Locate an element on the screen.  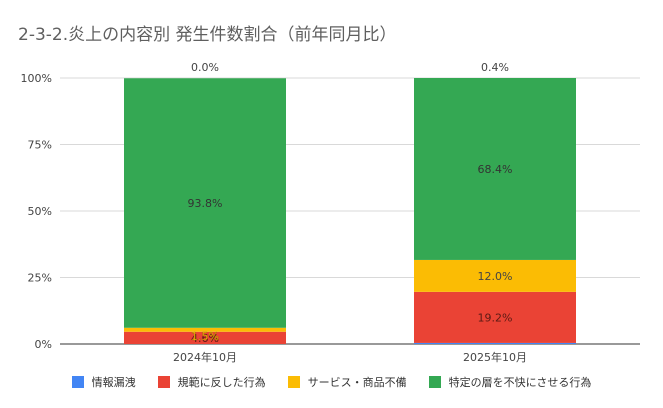
legend-label: 規範に反した行為 is located at coordinates (221, 382).